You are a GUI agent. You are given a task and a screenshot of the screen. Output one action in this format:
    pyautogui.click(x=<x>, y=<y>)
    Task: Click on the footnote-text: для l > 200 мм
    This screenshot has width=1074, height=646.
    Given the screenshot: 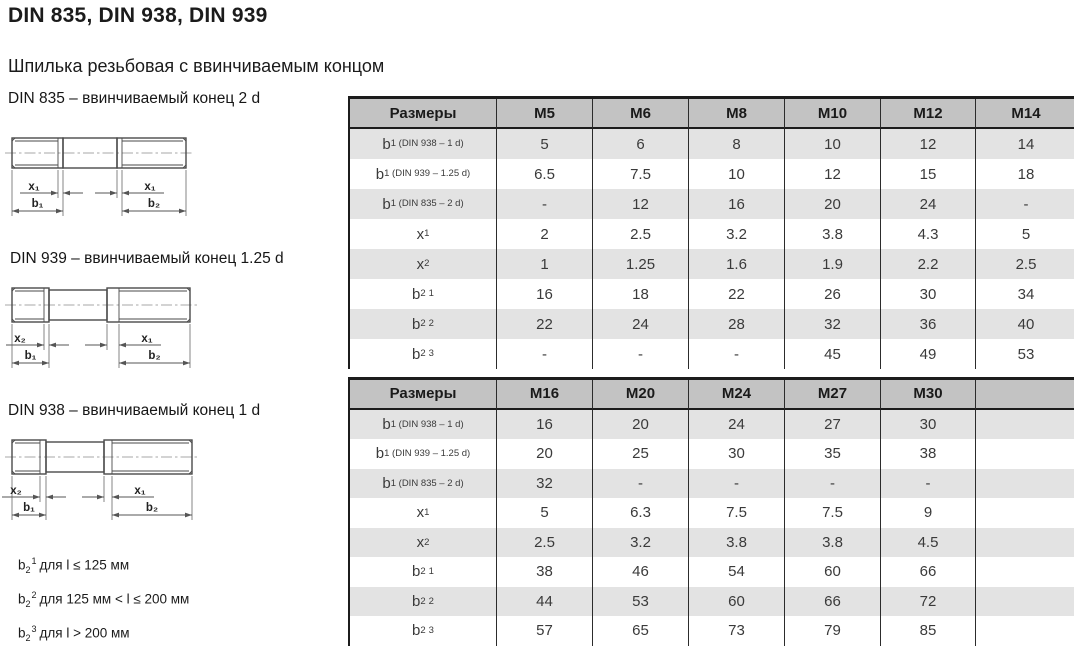 What is the action you would take?
    pyautogui.click(x=84, y=633)
    